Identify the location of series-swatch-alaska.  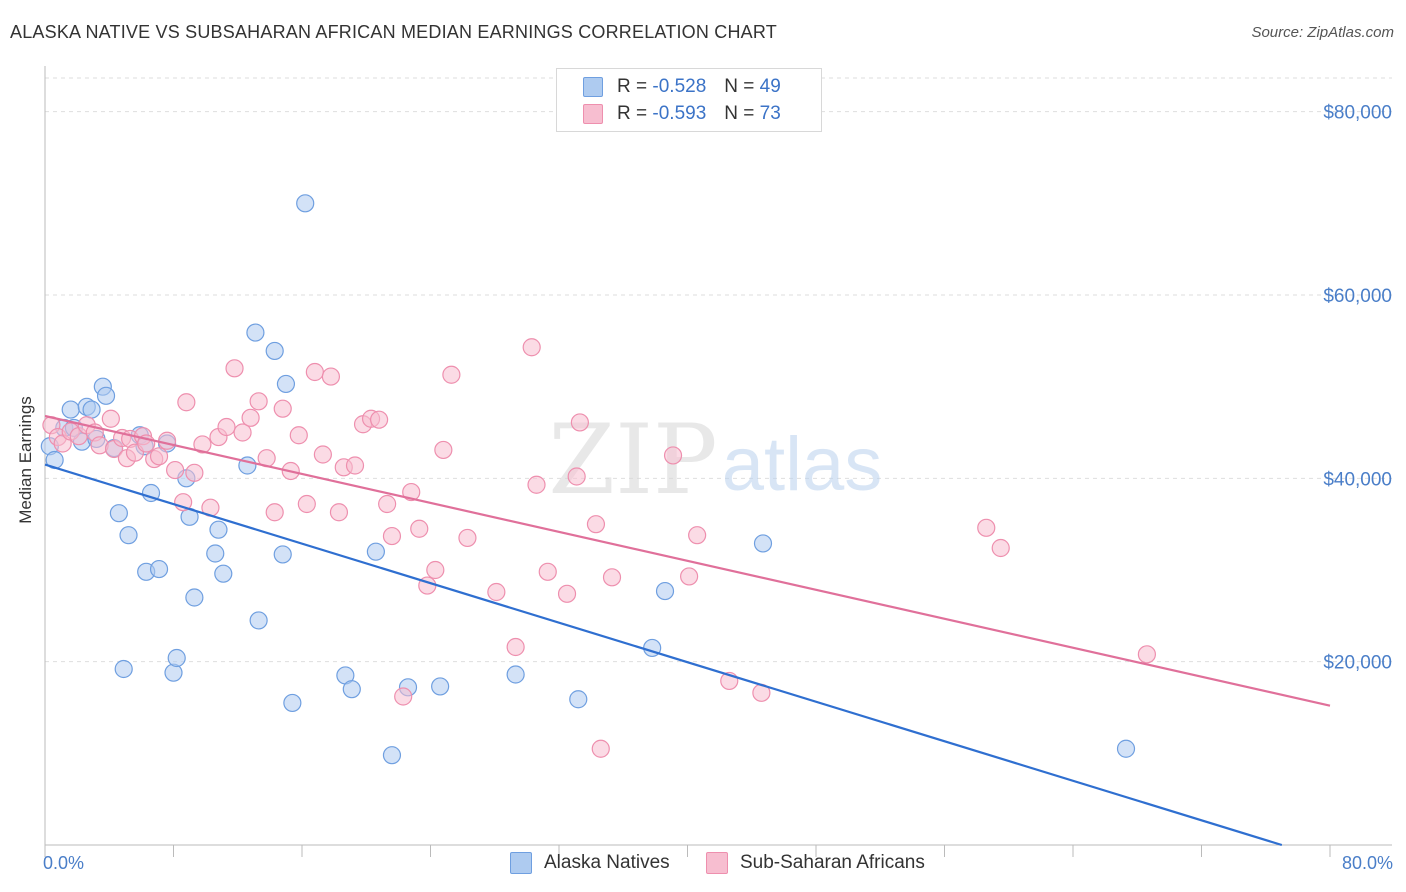
(521, 863).